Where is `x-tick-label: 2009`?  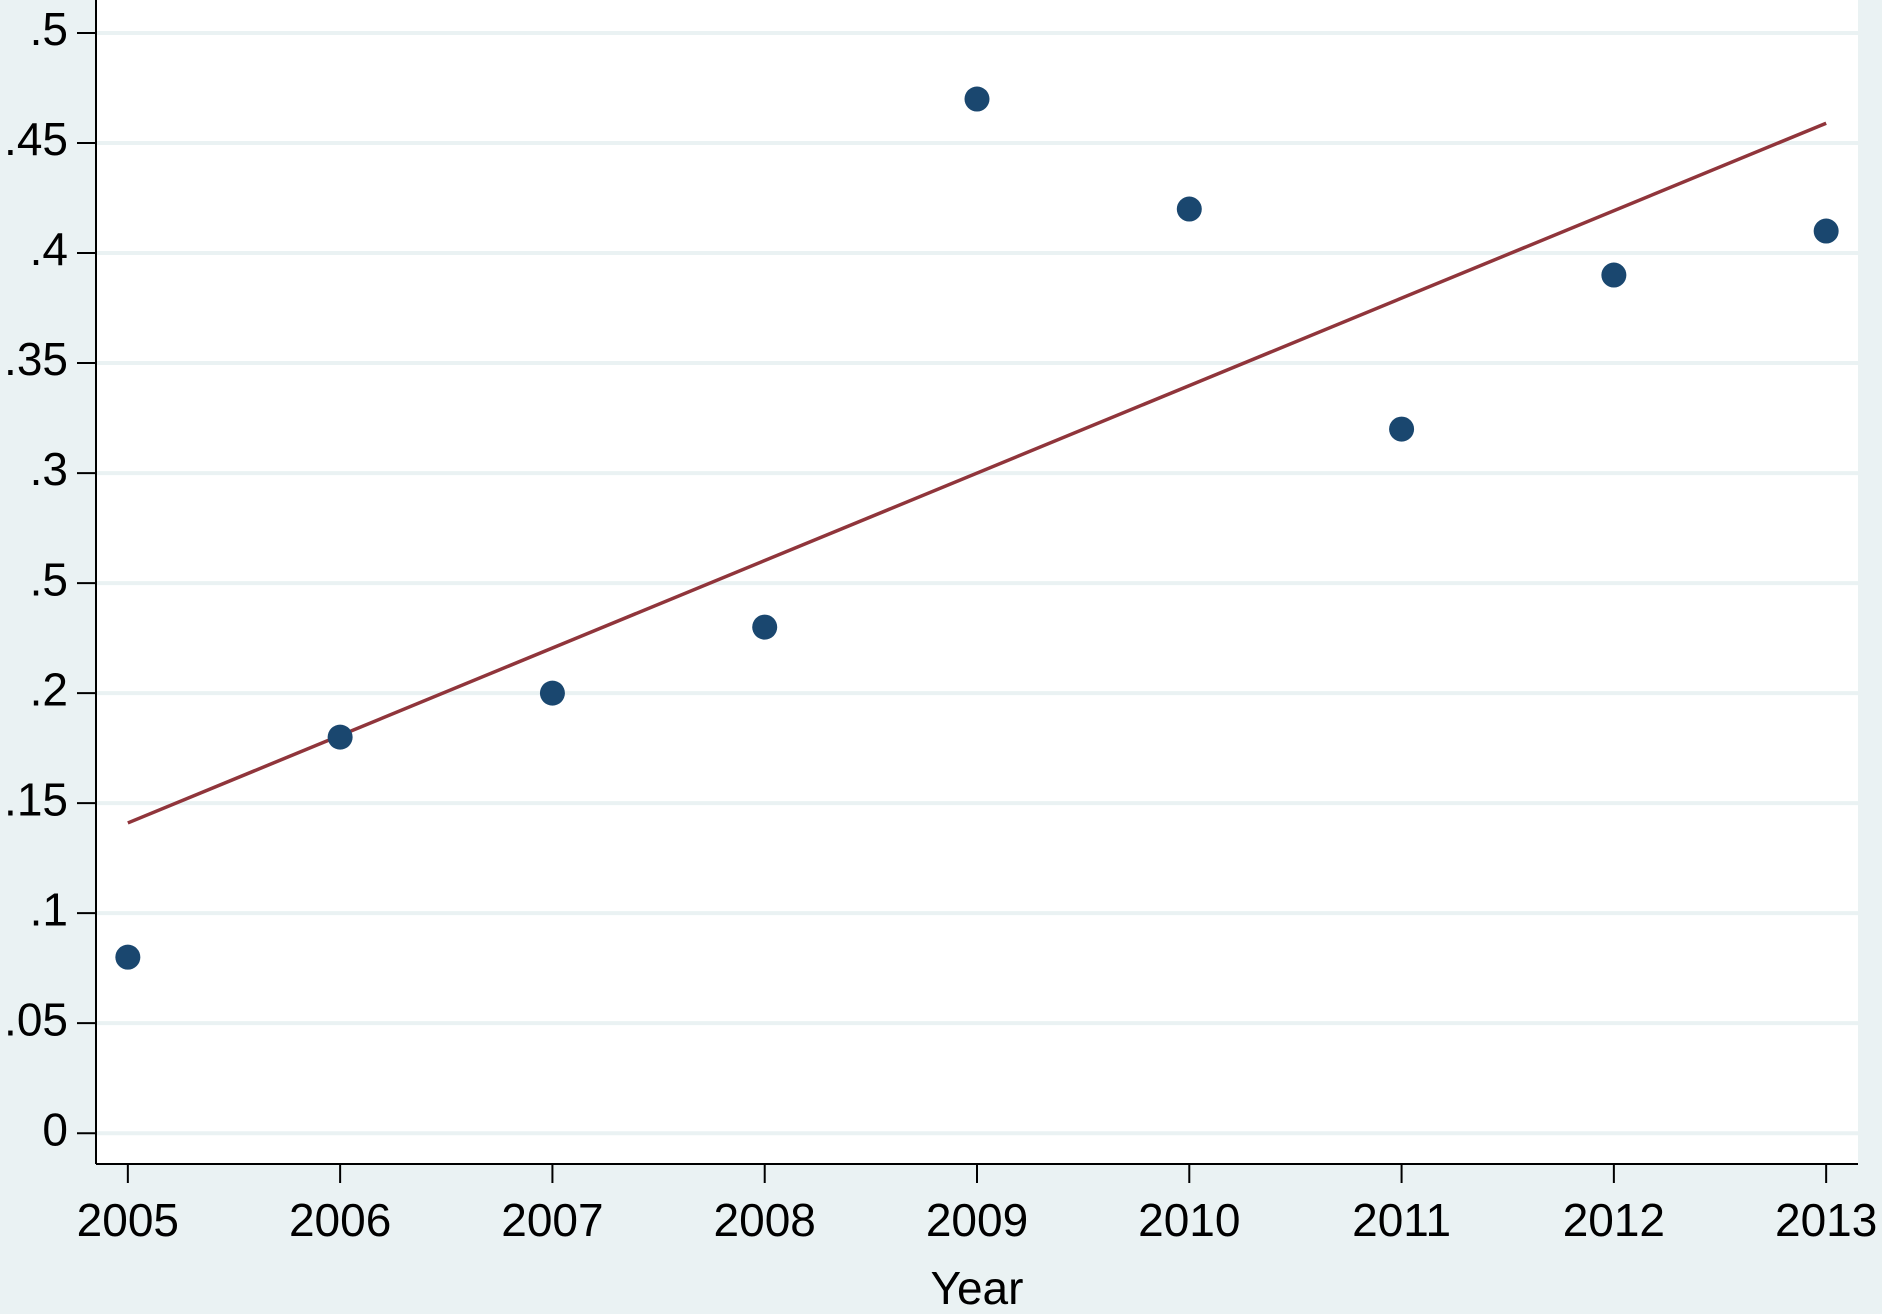
x-tick-label: 2009 is located at coordinates (977, 1220).